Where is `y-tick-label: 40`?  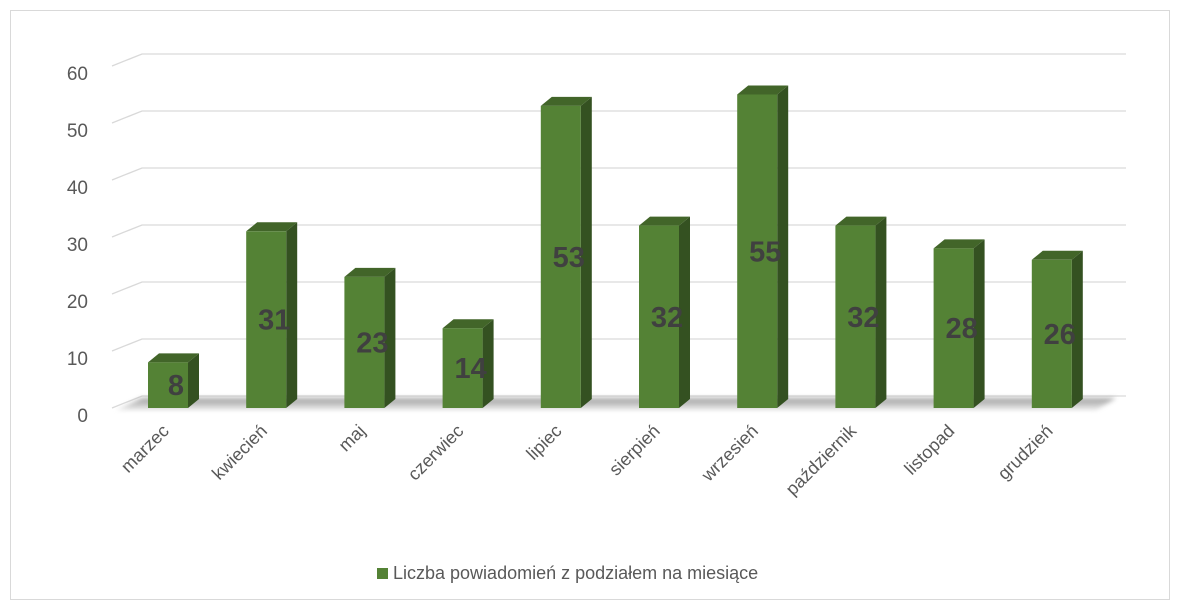
y-tick-label: 40 is located at coordinates (77, 188).